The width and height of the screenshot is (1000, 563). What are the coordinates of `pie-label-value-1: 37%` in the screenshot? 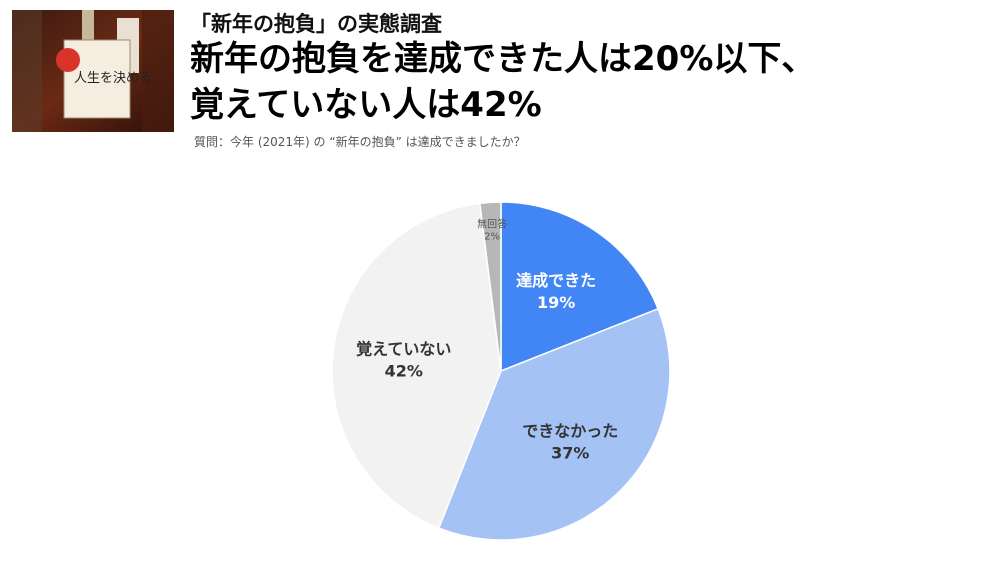 It's located at (570, 452).